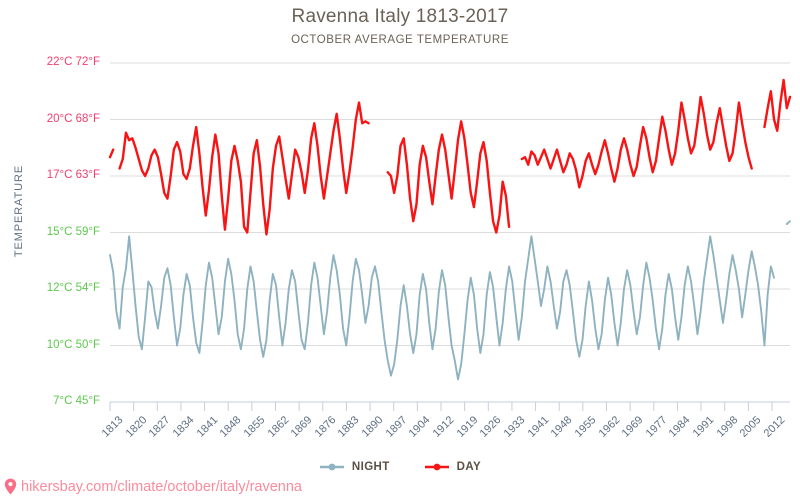 Image resolution: width=800 pixels, height=500 pixels. Describe the element at coordinates (73, 175) in the screenshot. I see `y-axis-tick-label: 17°C 63°F` at that location.